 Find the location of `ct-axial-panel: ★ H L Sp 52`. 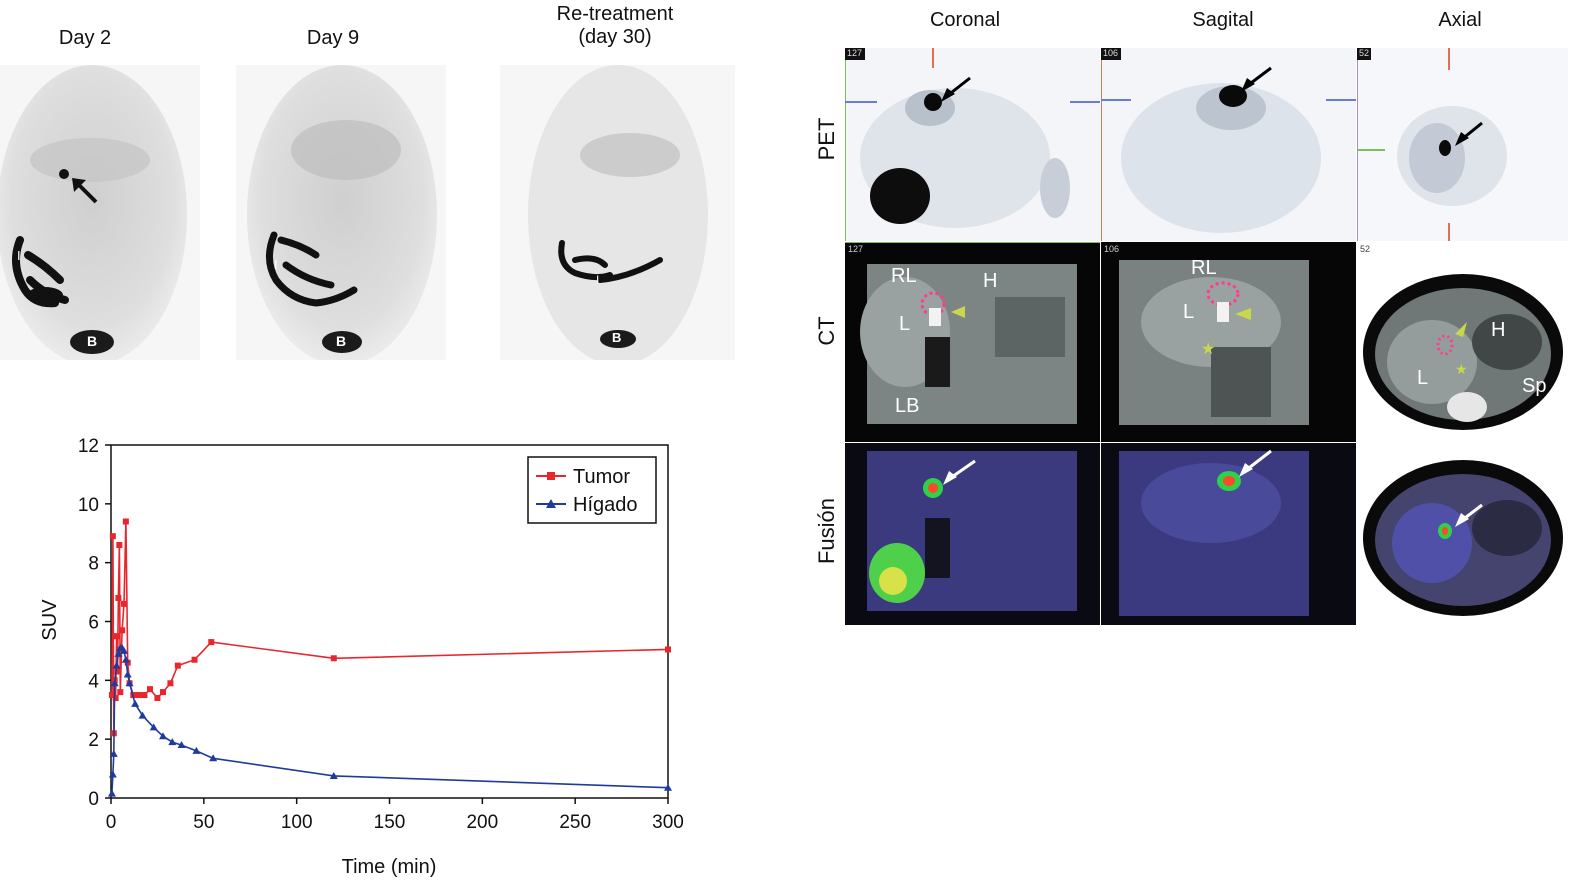

ct-axial-panel: ★ H L Sp 52 is located at coordinates (1462, 342).